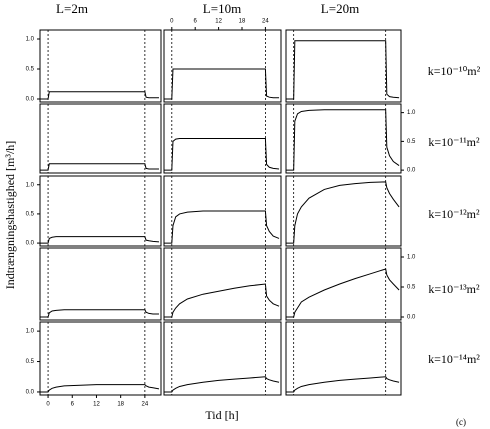 The width and height of the screenshot is (490, 429). I want to click on column-title: L=10m, so click(222, 8).